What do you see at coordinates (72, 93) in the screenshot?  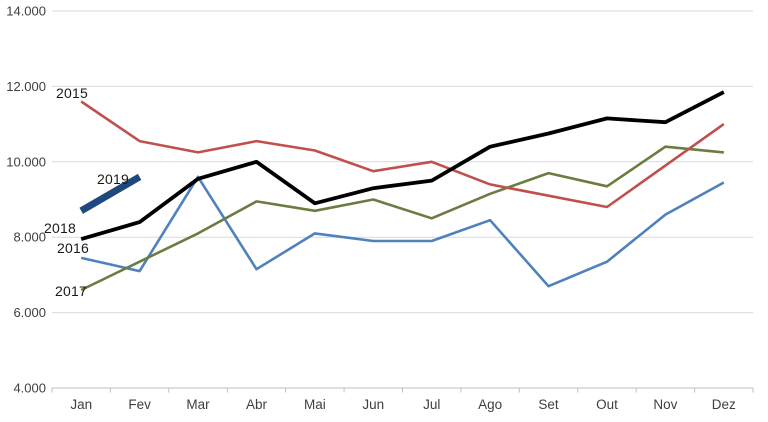 I see `series-label-2015: 2015` at bounding box center [72, 93].